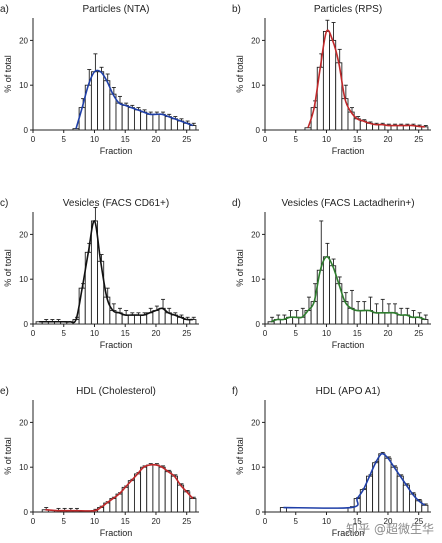 This screenshot has height=543, width=442. Describe the element at coordinates (115, 9) in the screenshot. I see `chart-title: Particles (NTA)` at that location.